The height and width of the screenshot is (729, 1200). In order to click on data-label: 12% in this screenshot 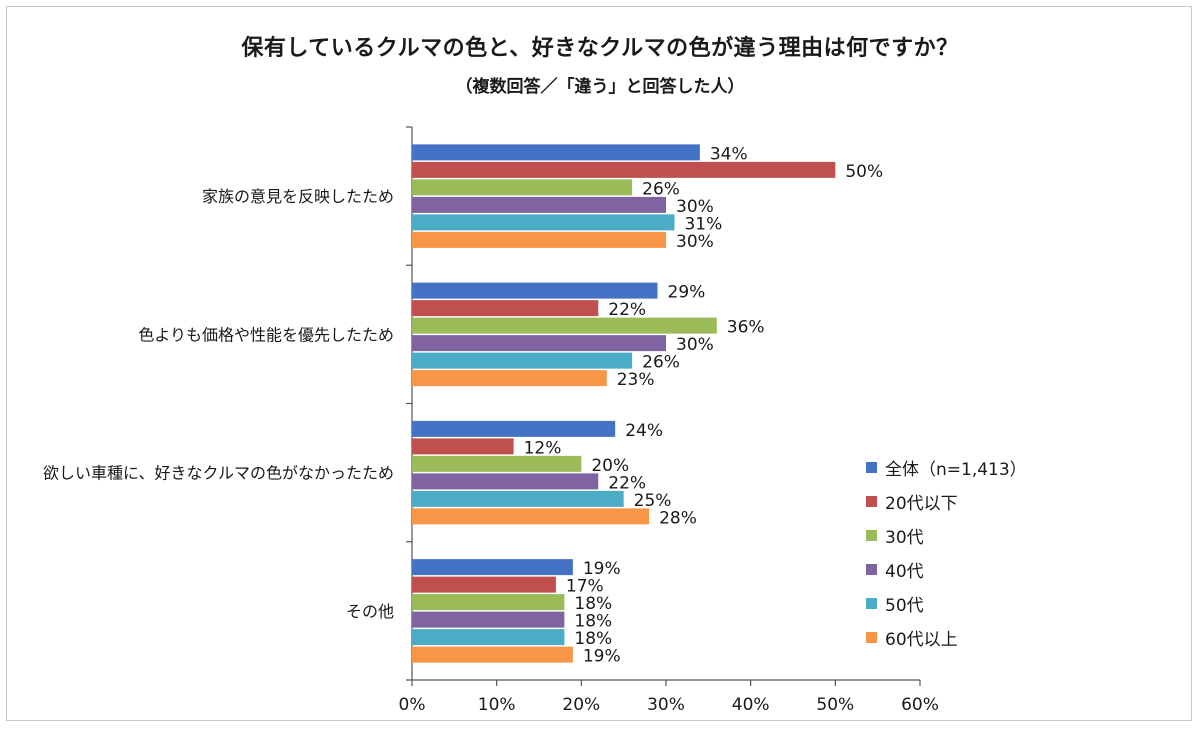, I will do `click(543, 448)`.